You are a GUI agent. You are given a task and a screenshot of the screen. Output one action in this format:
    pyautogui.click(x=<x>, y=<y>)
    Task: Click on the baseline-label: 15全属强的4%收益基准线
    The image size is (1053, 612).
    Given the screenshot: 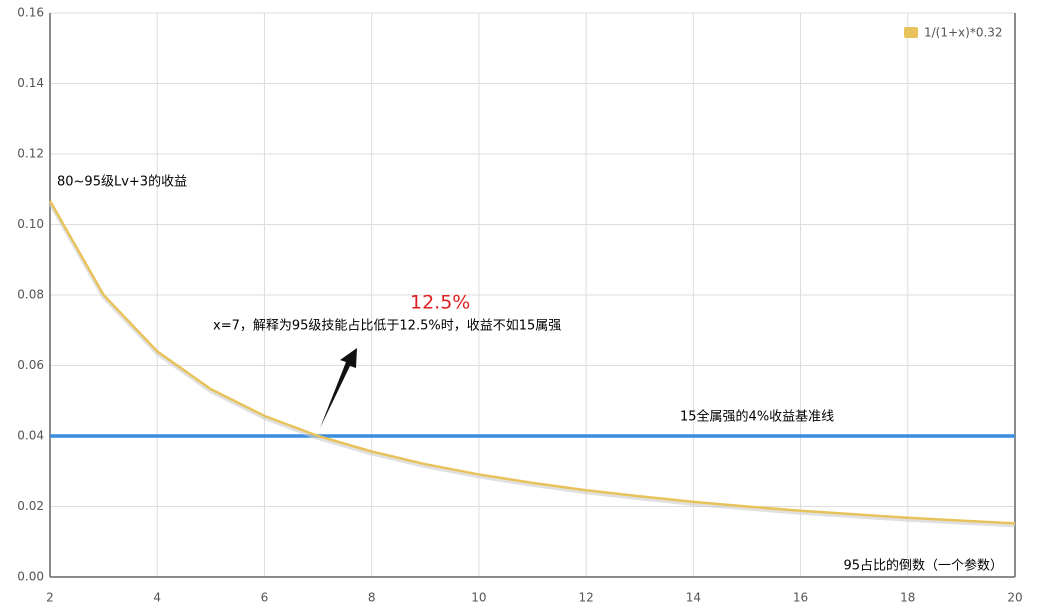 What is the action you would take?
    pyautogui.click(x=757, y=417)
    